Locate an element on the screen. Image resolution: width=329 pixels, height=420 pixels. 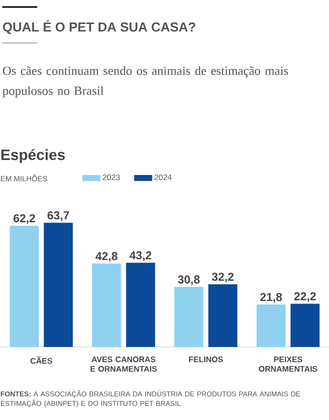
data-label: 22,2 is located at coordinates (305, 297).